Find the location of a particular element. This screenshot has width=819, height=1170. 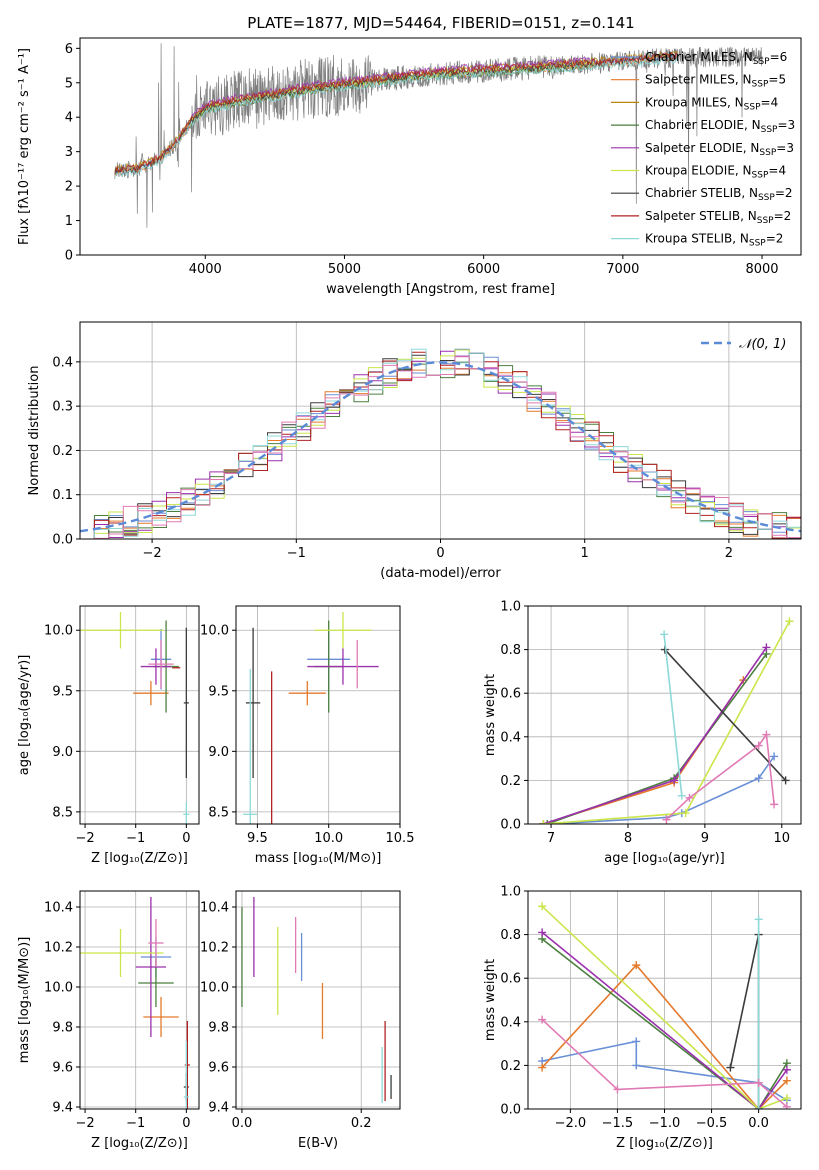

legend-entry: Kroupa MILES, NSSP=4 is located at coordinates (711, 103).